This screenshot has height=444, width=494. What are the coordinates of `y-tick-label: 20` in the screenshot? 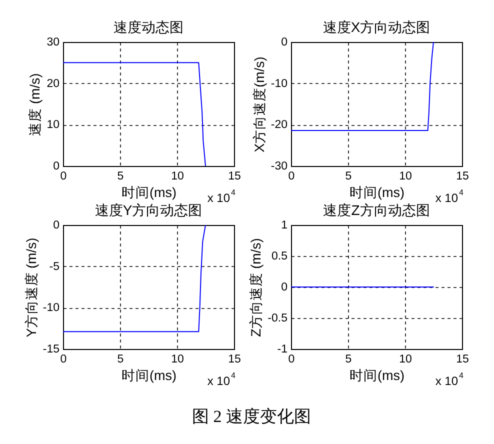 It's located at (53, 84).